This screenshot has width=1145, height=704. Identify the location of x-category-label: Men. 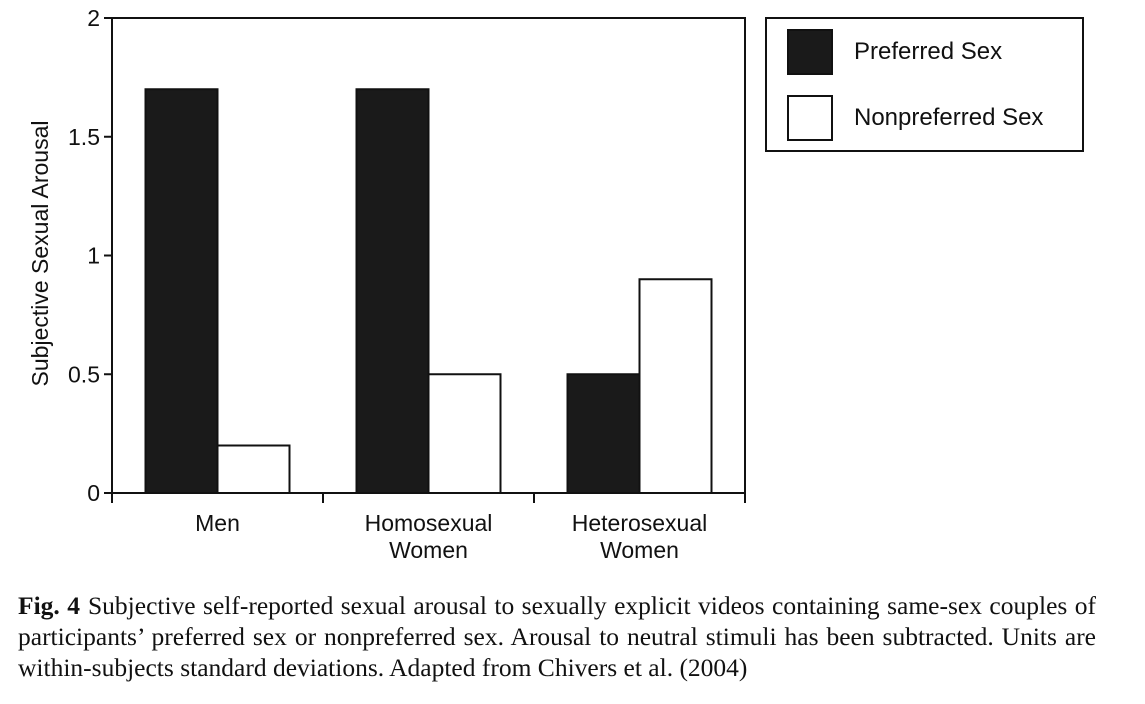
(217, 523).